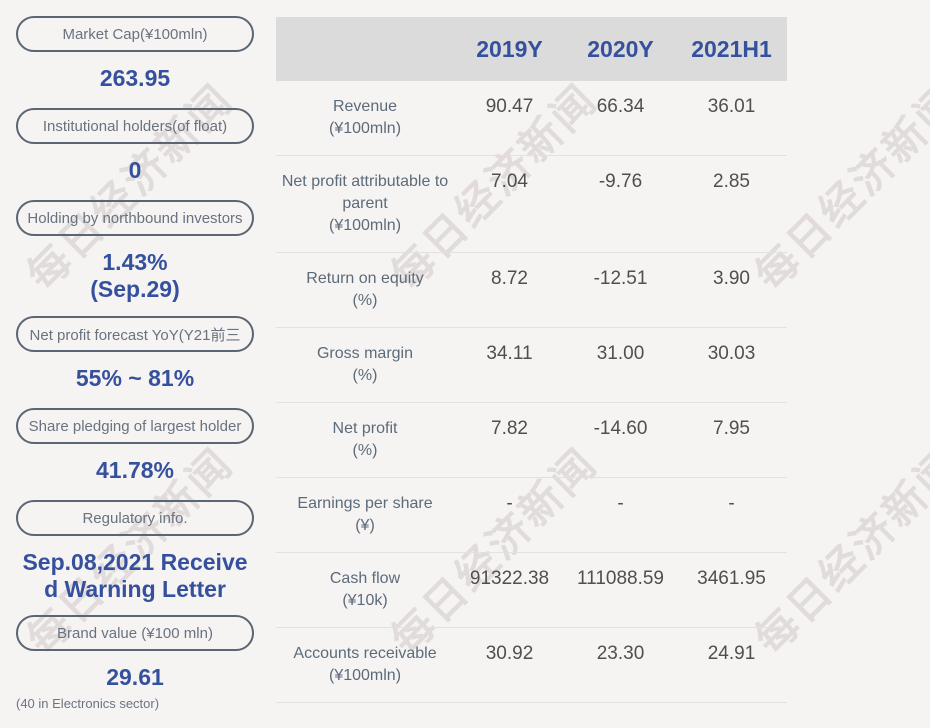 This screenshot has width=930, height=728. Describe the element at coordinates (365, 290) in the screenshot. I see `metric-label: Return on equity (%)` at that location.